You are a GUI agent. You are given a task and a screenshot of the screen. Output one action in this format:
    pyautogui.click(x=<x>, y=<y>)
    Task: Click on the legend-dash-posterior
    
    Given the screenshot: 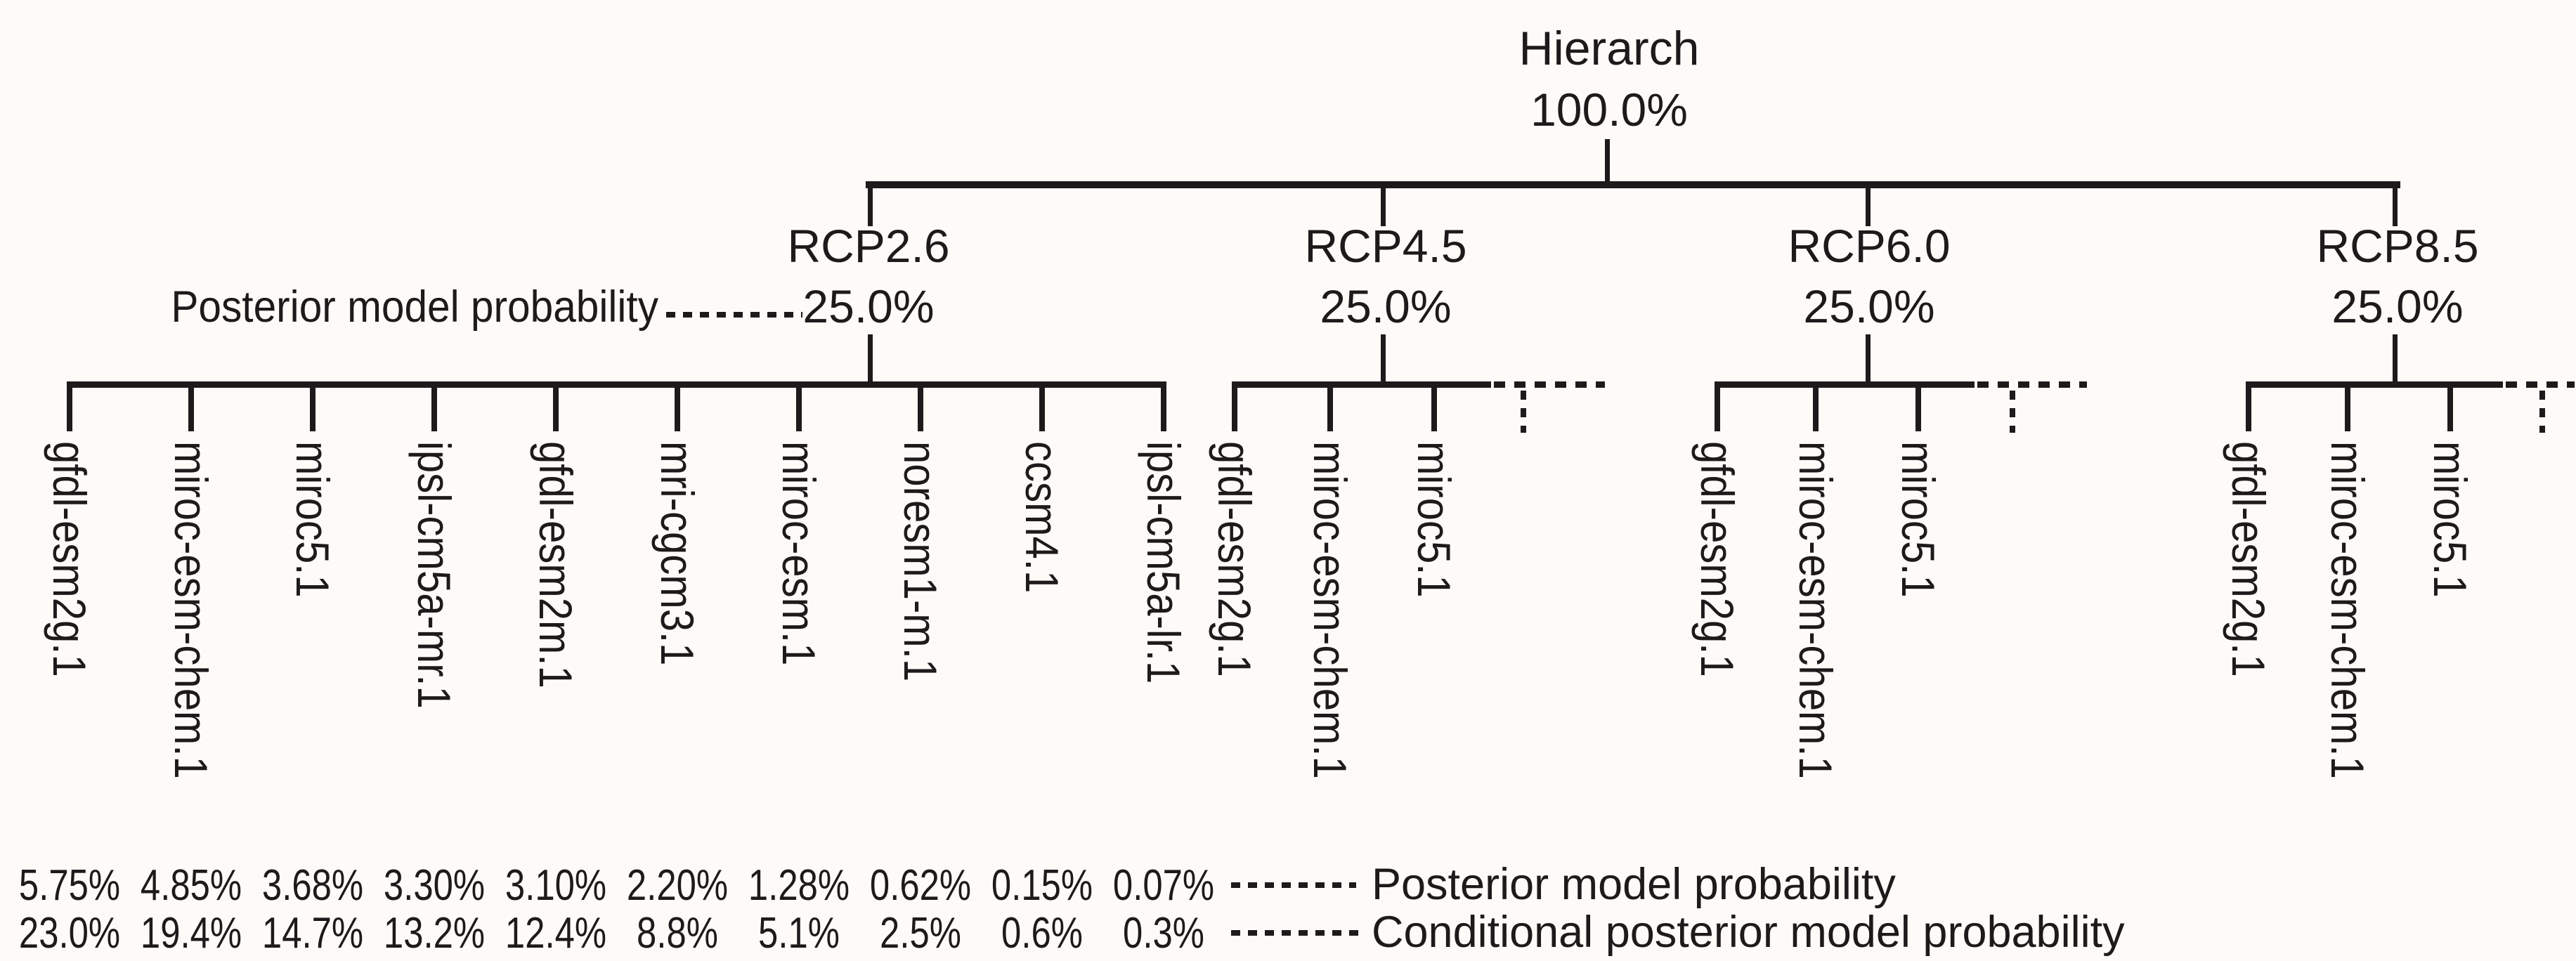 What is the action you would take?
    pyautogui.click(x=1293, y=885)
    